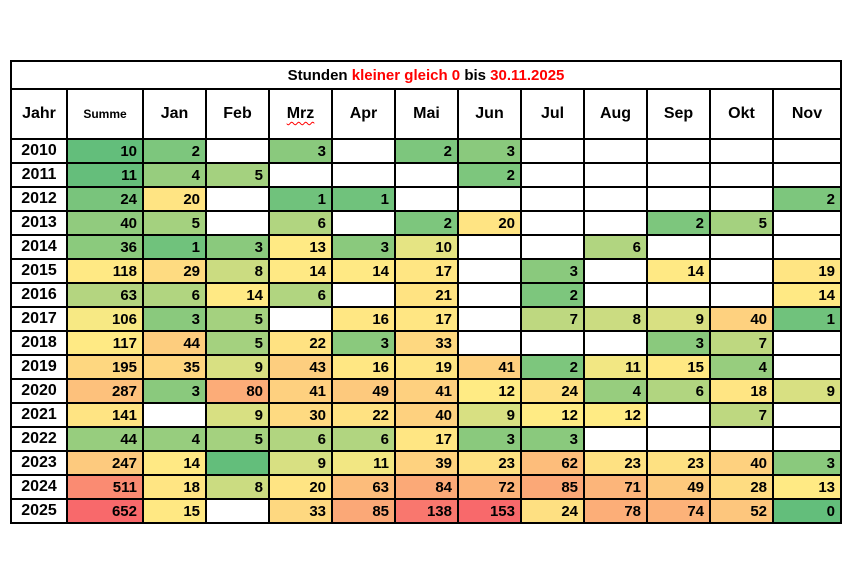 The image size is (852, 569). Describe the element at coordinates (363, 367) in the screenshot. I see `month-cell: 16` at that location.